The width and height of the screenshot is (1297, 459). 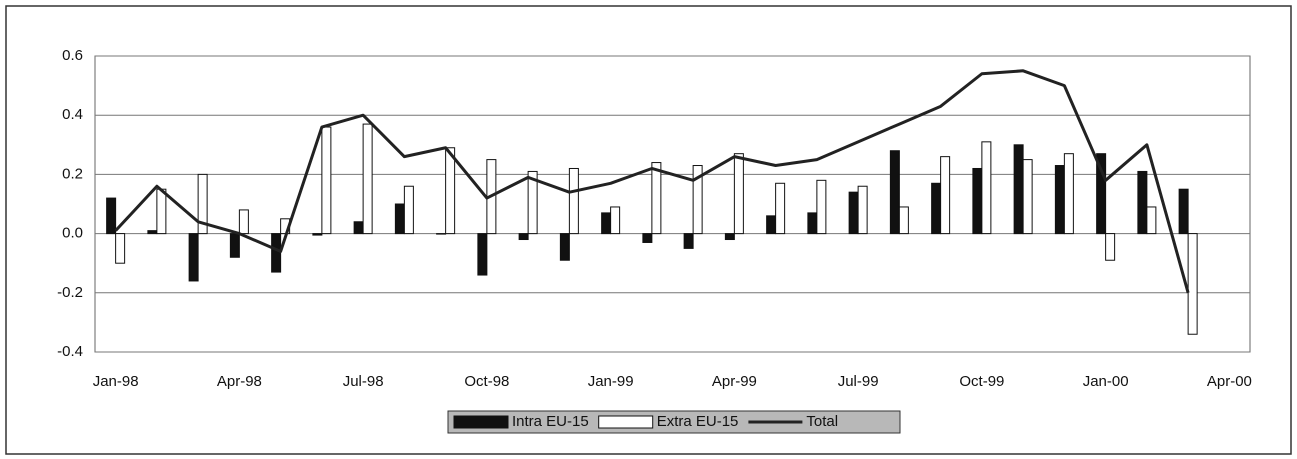 I want to click on x-tick-label: Jan-98, so click(x=116, y=381).